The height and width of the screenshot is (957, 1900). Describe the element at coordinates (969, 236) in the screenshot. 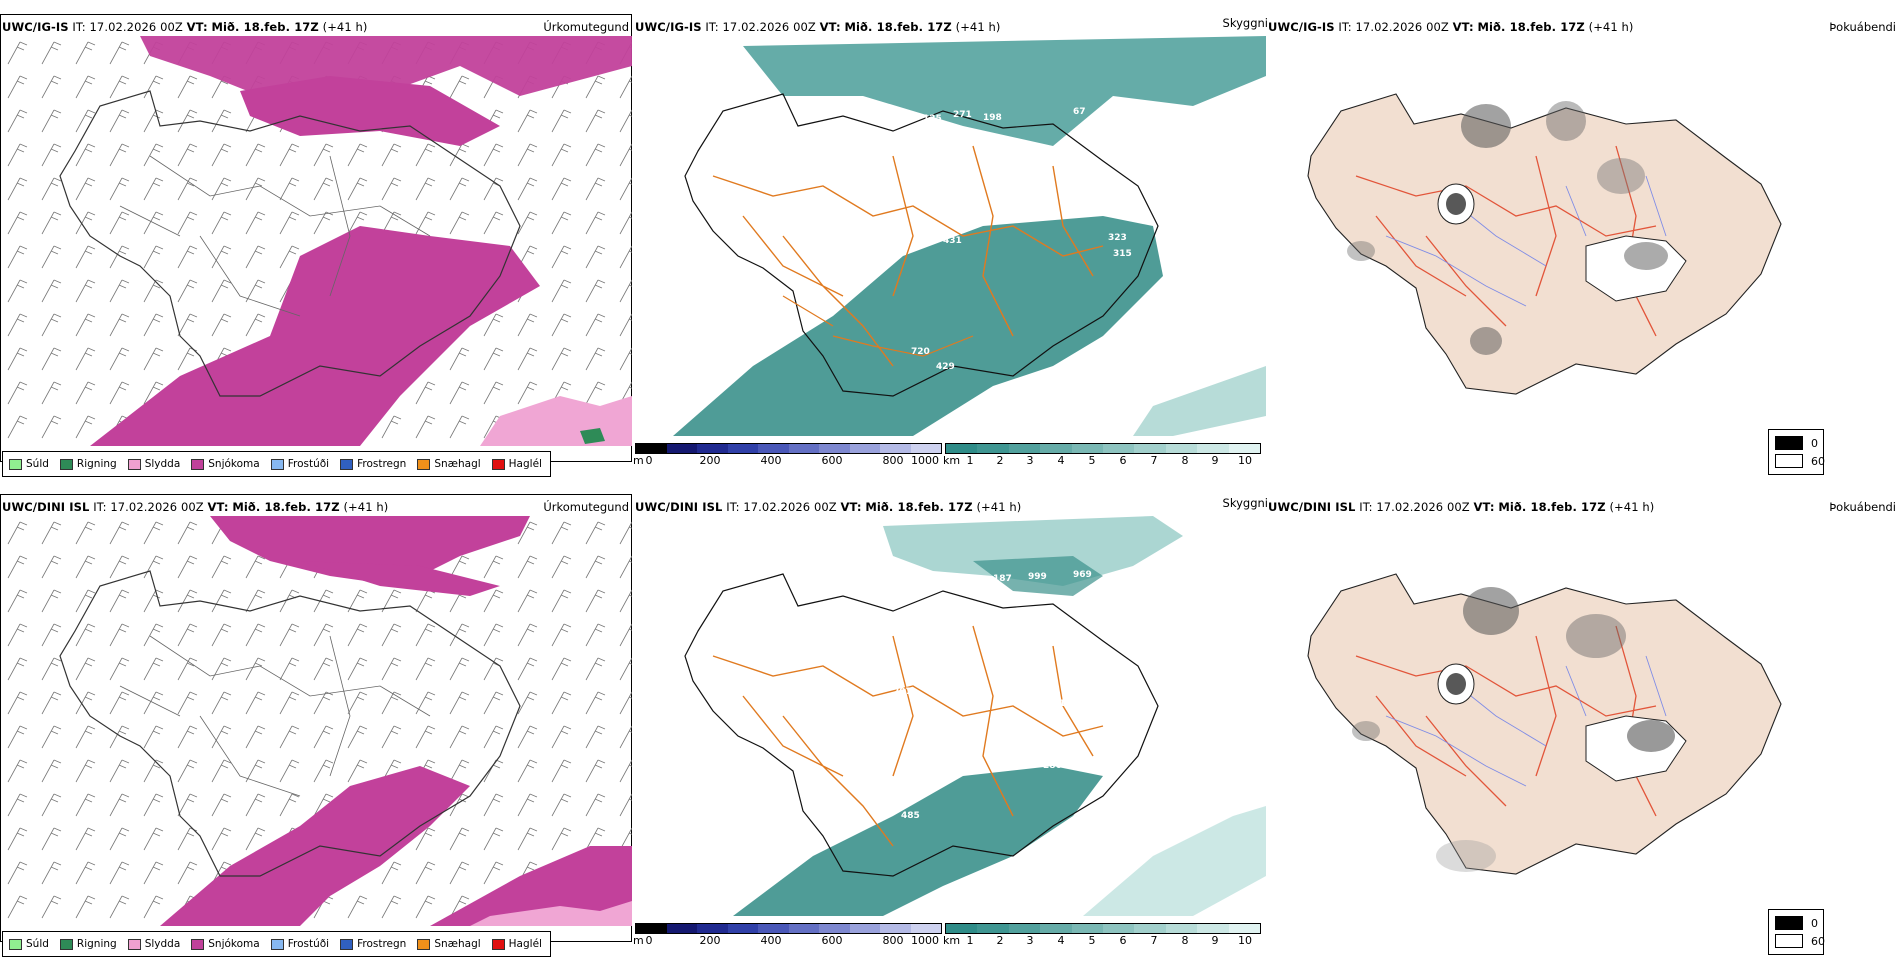

I see `visibility-map: 125 271 198 67 431 323 315 720 429` at that location.